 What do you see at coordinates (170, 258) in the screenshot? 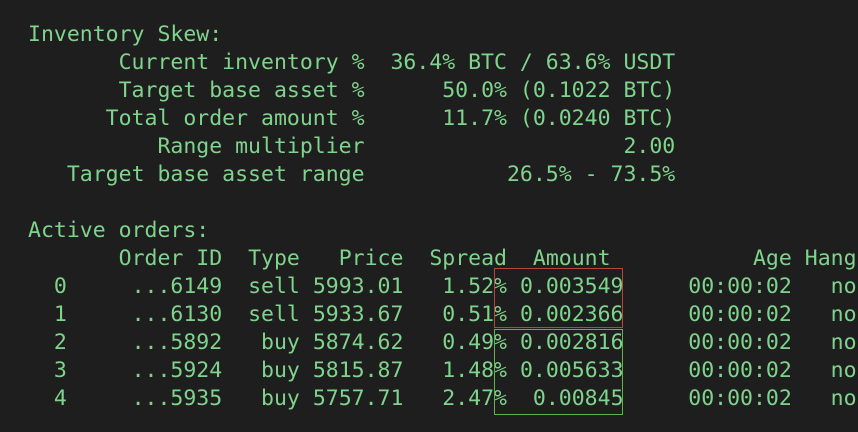
I see `column-header: Order ID` at bounding box center [170, 258].